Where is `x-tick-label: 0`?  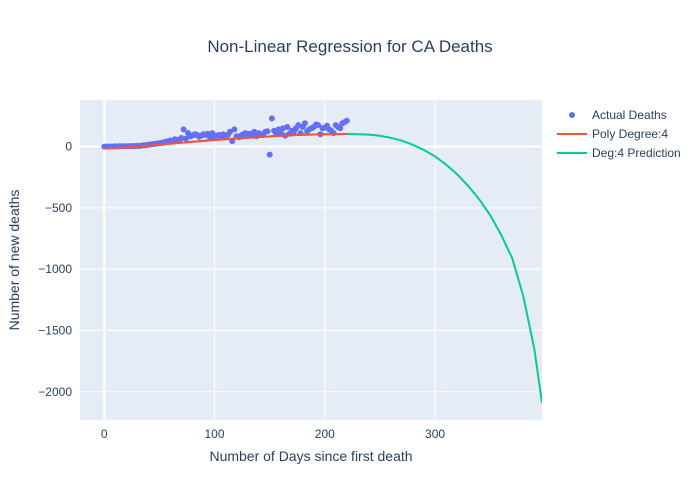 x-tick-label: 0 is located at coordinates (104, 434).